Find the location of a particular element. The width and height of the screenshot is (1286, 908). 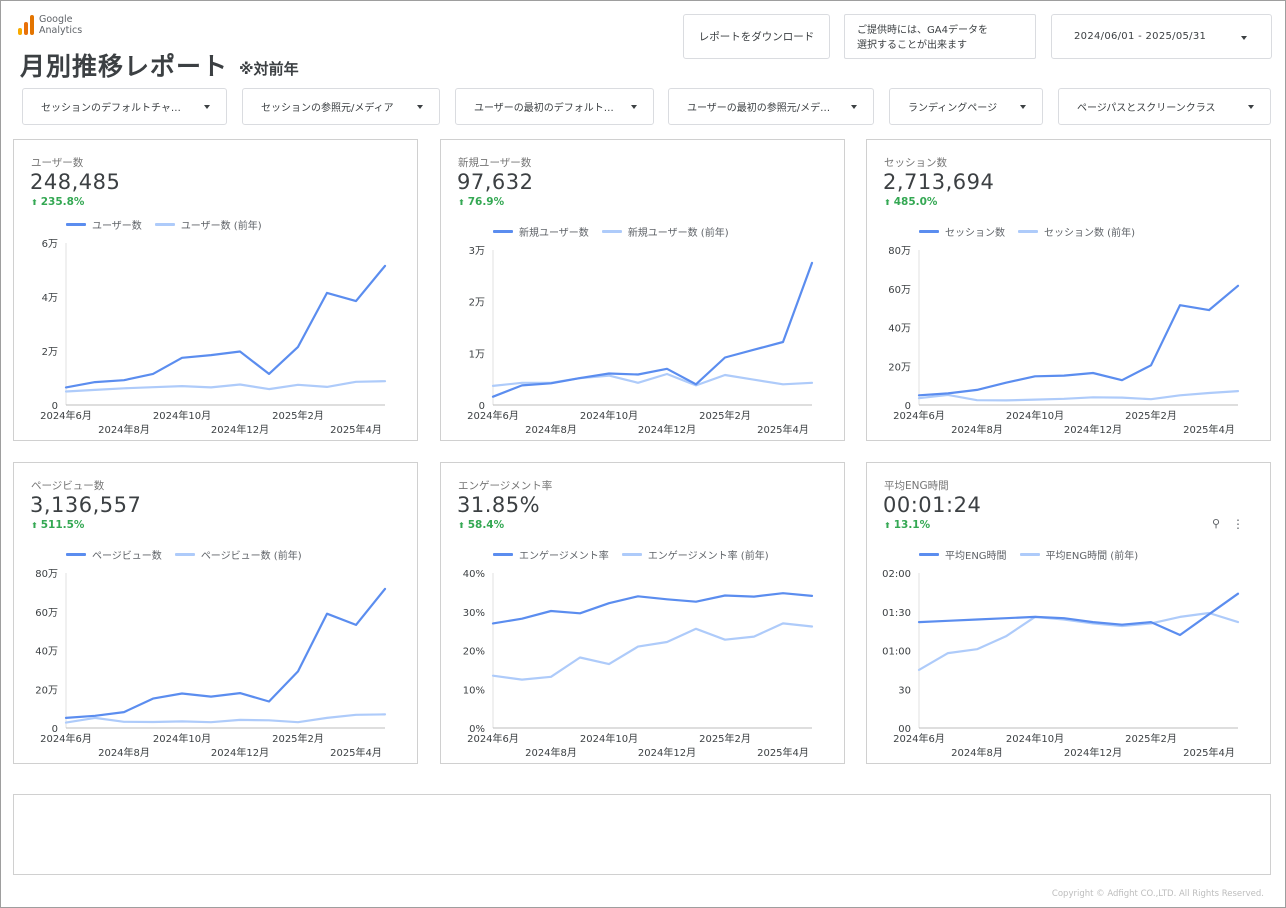

filter-dropdown-2: セッションの参照元/メディア is located at coordinates (341, 106).